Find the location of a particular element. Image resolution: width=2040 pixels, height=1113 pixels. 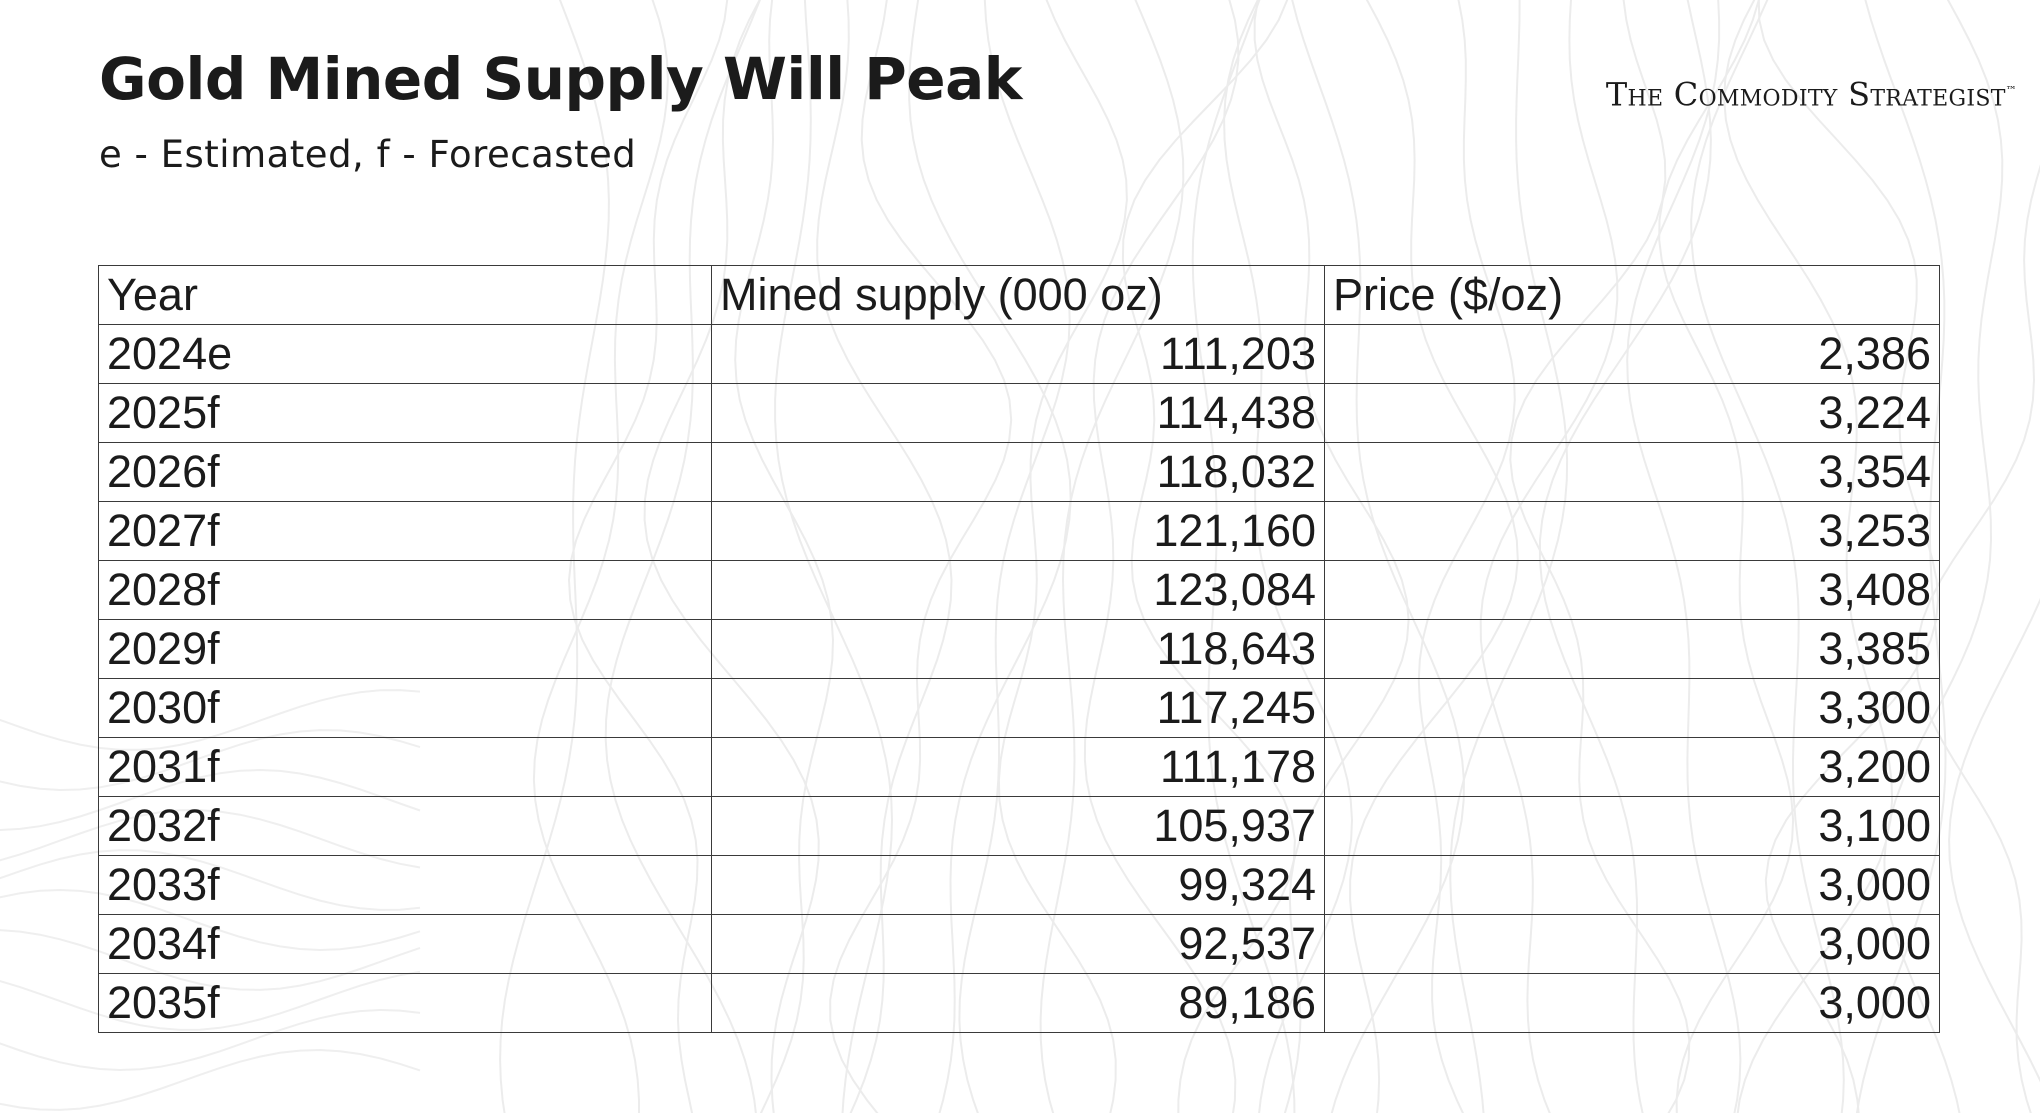

cell-year: 2028f is located at coordinates (405, 590).